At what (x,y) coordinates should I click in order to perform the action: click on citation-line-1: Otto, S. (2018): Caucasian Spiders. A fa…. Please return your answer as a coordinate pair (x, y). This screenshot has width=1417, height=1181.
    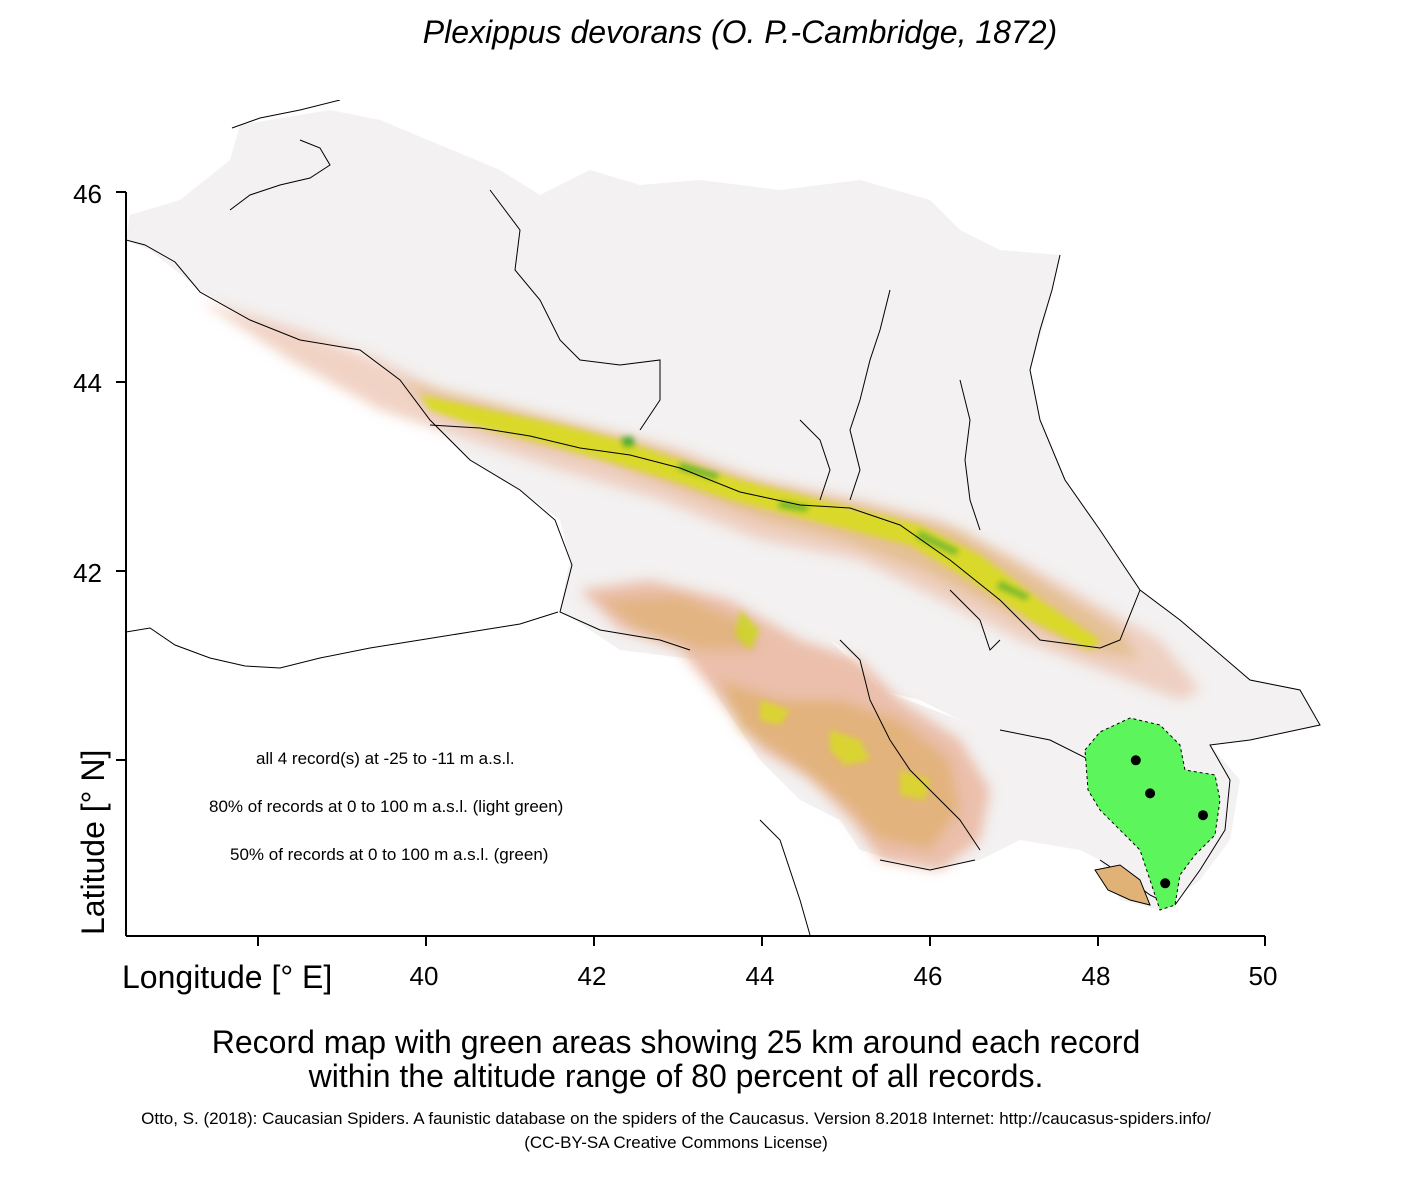
    Looking at the image, I should click on (676, 1118).